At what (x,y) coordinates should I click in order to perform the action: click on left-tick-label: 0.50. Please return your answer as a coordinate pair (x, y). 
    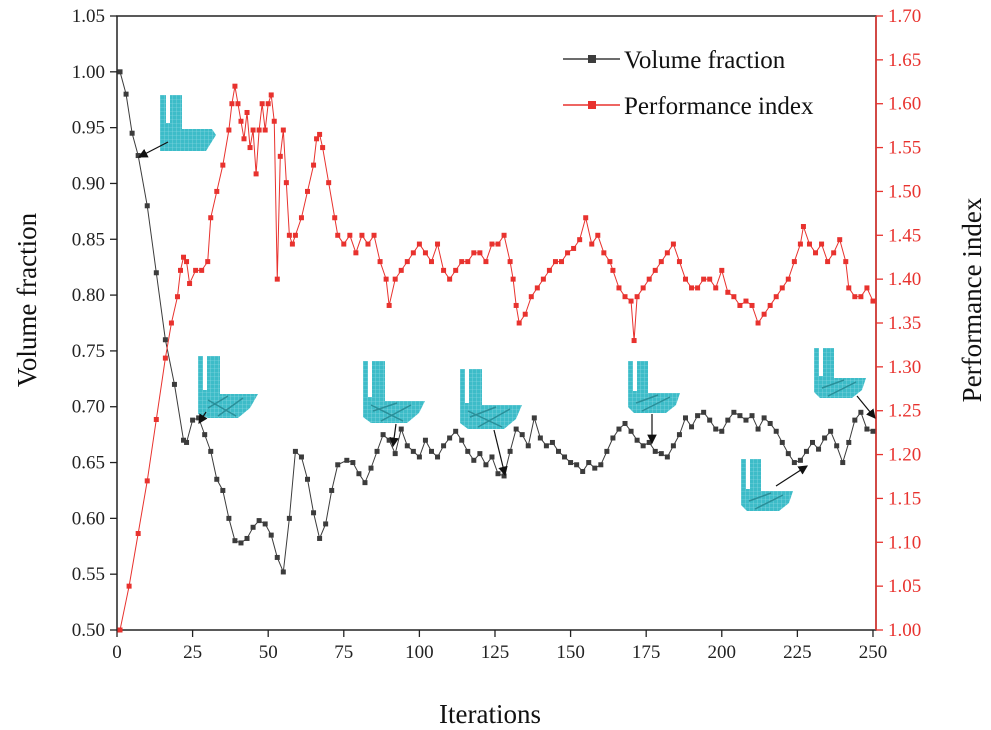
    Looking at the image, I should click on (88, 630).